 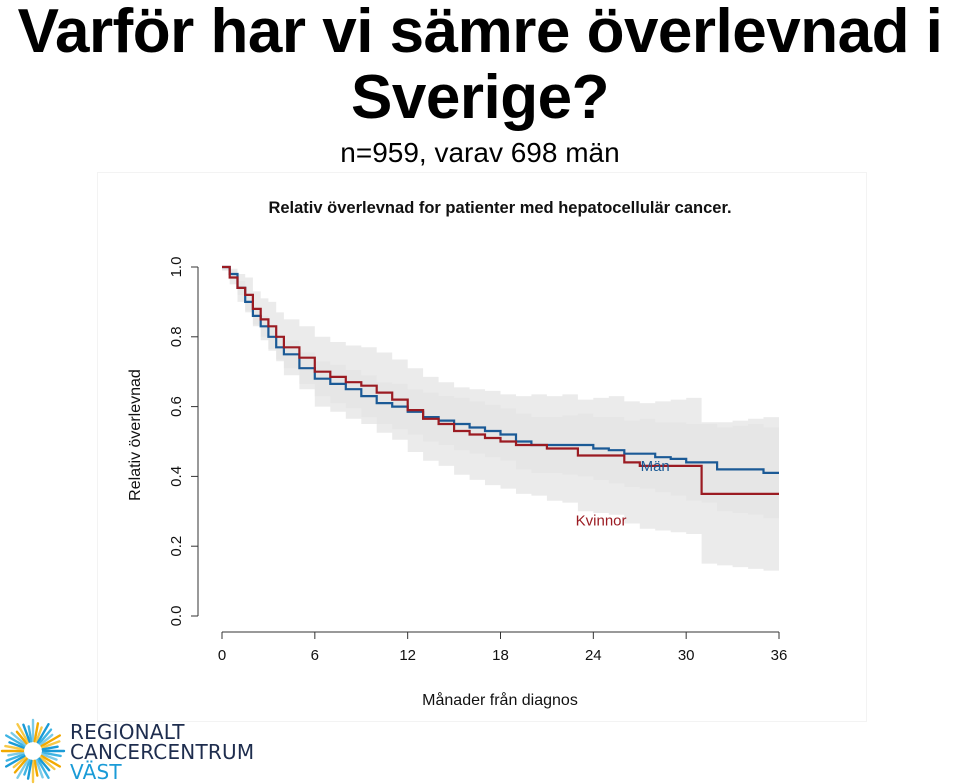 What do you see at coordinates (162, 752) in the screenshot?
I see `logo-text-line2: CANCERCENTRUM` at bounding box center [162, 752].